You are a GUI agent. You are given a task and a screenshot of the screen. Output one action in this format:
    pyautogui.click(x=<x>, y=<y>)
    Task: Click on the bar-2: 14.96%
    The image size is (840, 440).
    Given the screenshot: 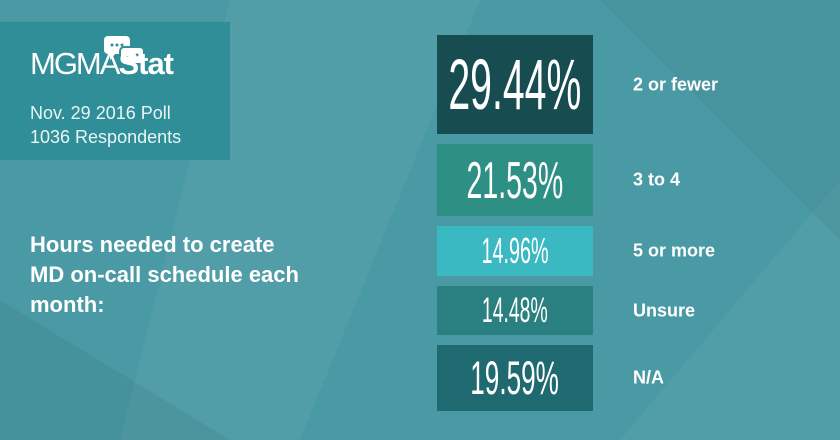 What is the action you would take?
    pyautogui.click(x=515, y=251)
    